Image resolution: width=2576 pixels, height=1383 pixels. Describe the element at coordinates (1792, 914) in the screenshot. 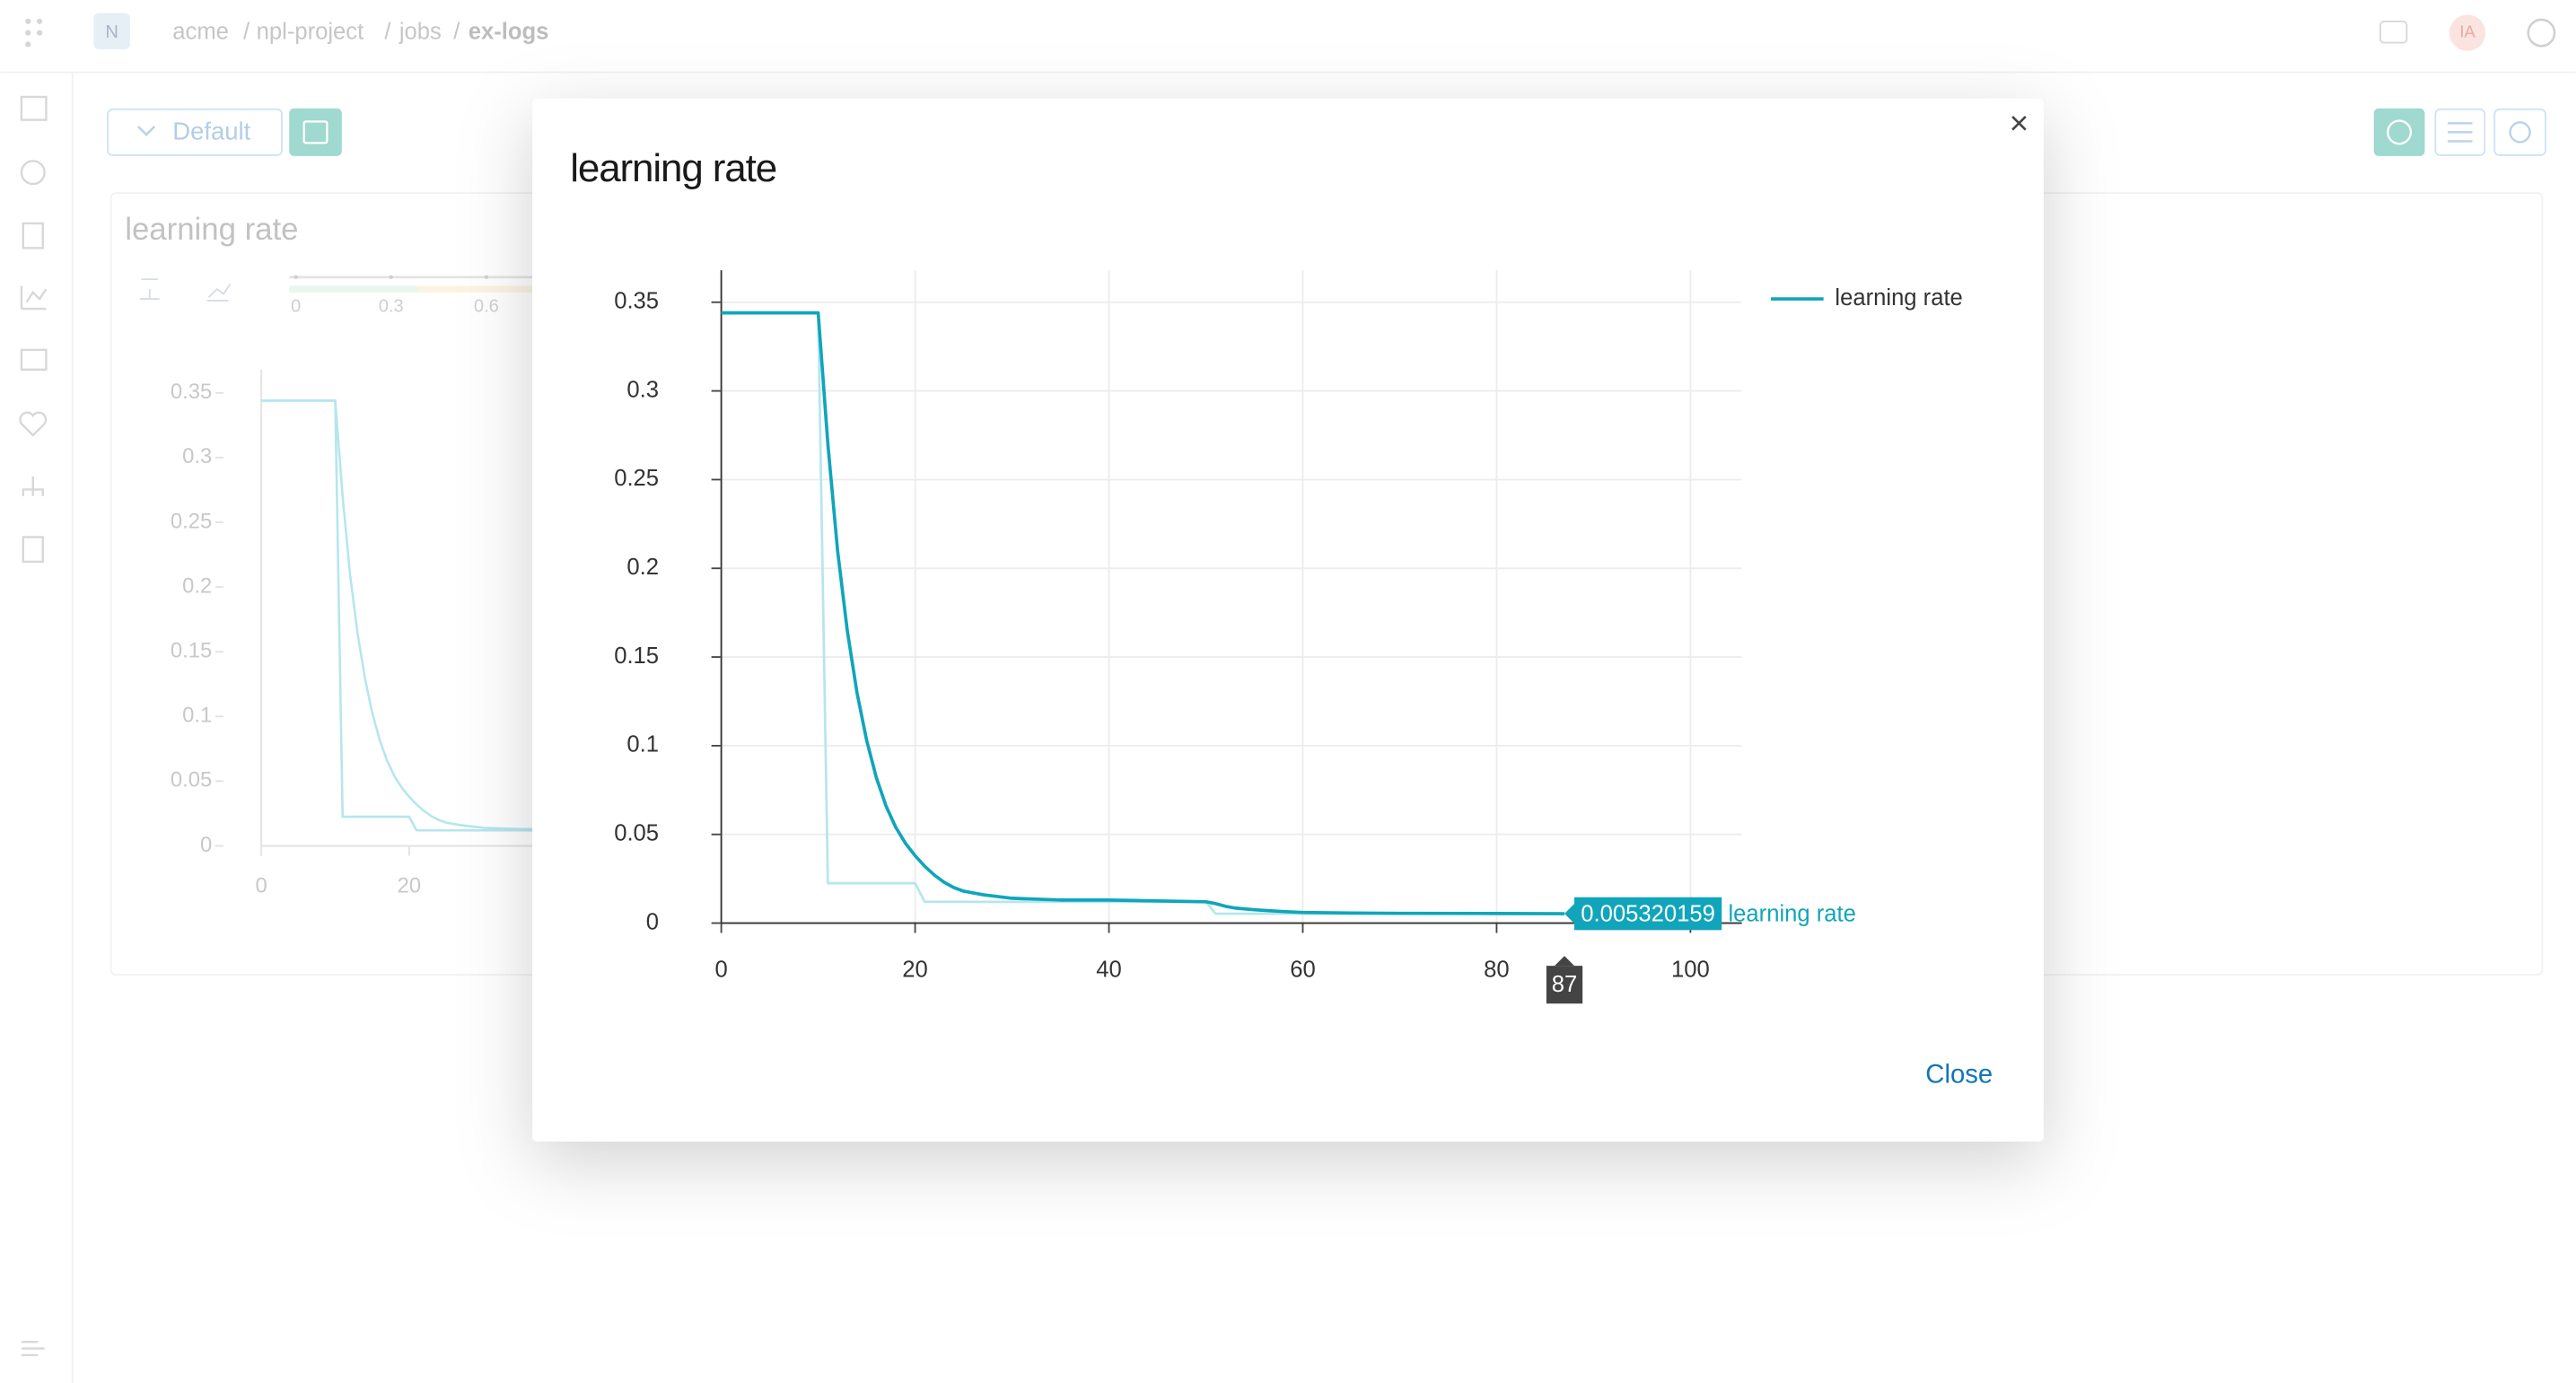

I see `hover-series: learning rate` at that location.